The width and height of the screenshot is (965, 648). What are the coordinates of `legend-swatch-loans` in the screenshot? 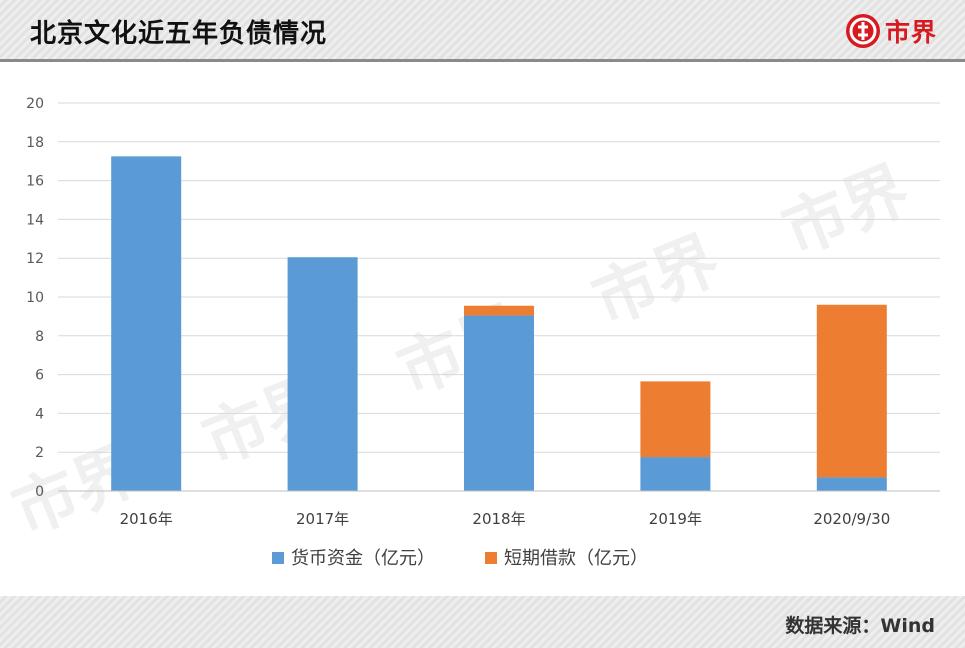 It's located at (491, 558).